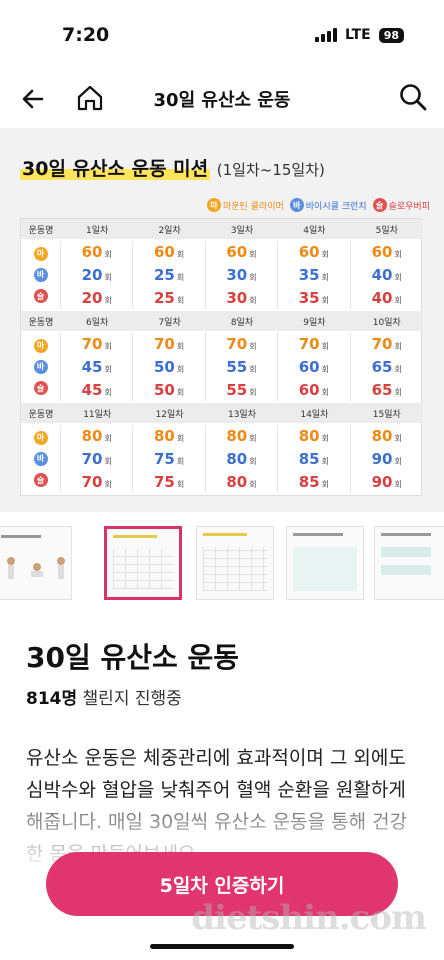 This screenshot has height=960, width=444. I want to click on day-header: 5일차, so click(386, 230).